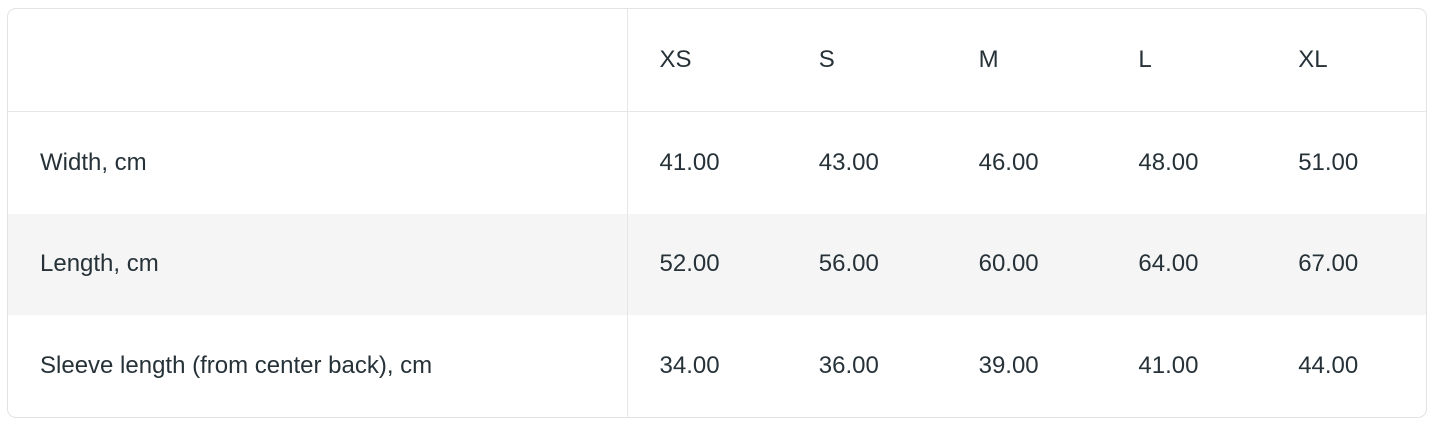 The image size is (1445, 429). I want to click on value-cell: 36.00, so click(848, 366).